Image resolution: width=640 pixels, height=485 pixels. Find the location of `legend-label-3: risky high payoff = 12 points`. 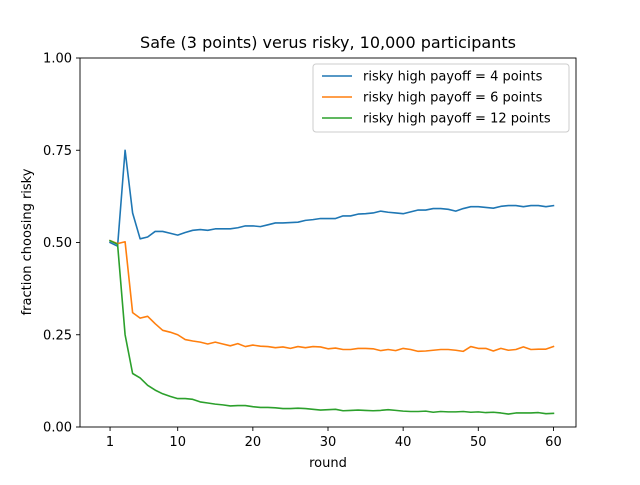

legend-label-3: risky high payoff = 12 points is located at coordinates (457, 119).